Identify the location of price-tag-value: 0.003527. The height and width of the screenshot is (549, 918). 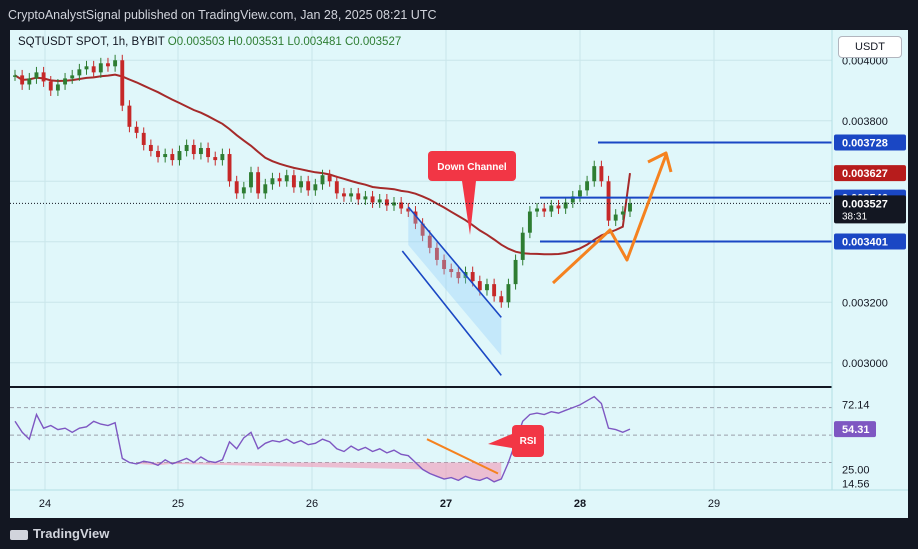
(865, 204).